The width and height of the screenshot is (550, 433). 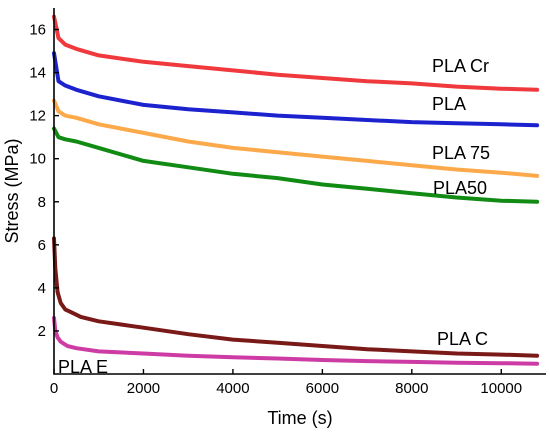 I want to click on series-label-pla50: PLA50, so click(x=460, y=188).